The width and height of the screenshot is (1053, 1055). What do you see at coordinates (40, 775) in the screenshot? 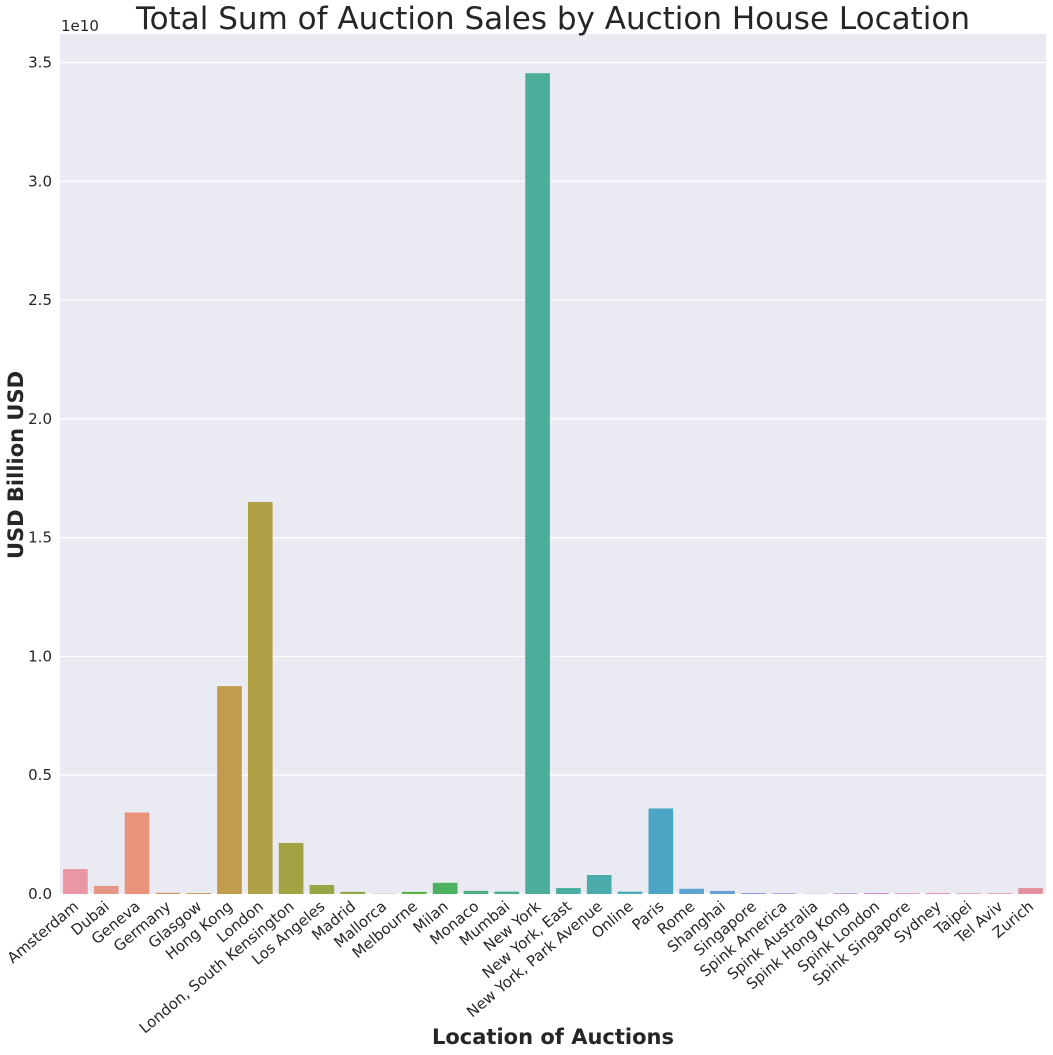
I see `y-tick-label: 0.5` at bounding box center [40, 775].